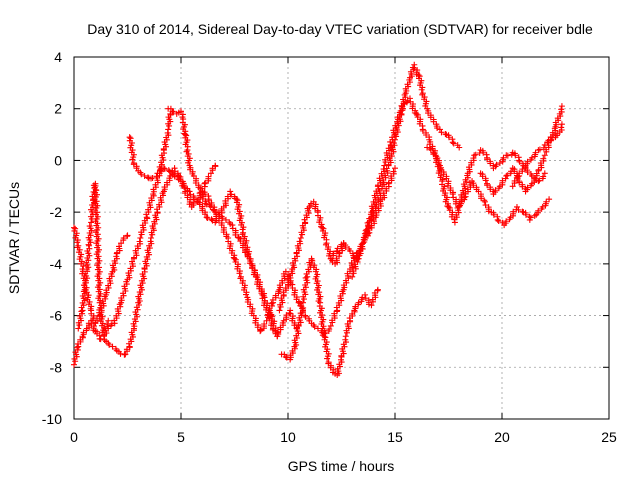 This screenshot has width=640, height=480. I want to click on series-sat-j, so click(395, 161).